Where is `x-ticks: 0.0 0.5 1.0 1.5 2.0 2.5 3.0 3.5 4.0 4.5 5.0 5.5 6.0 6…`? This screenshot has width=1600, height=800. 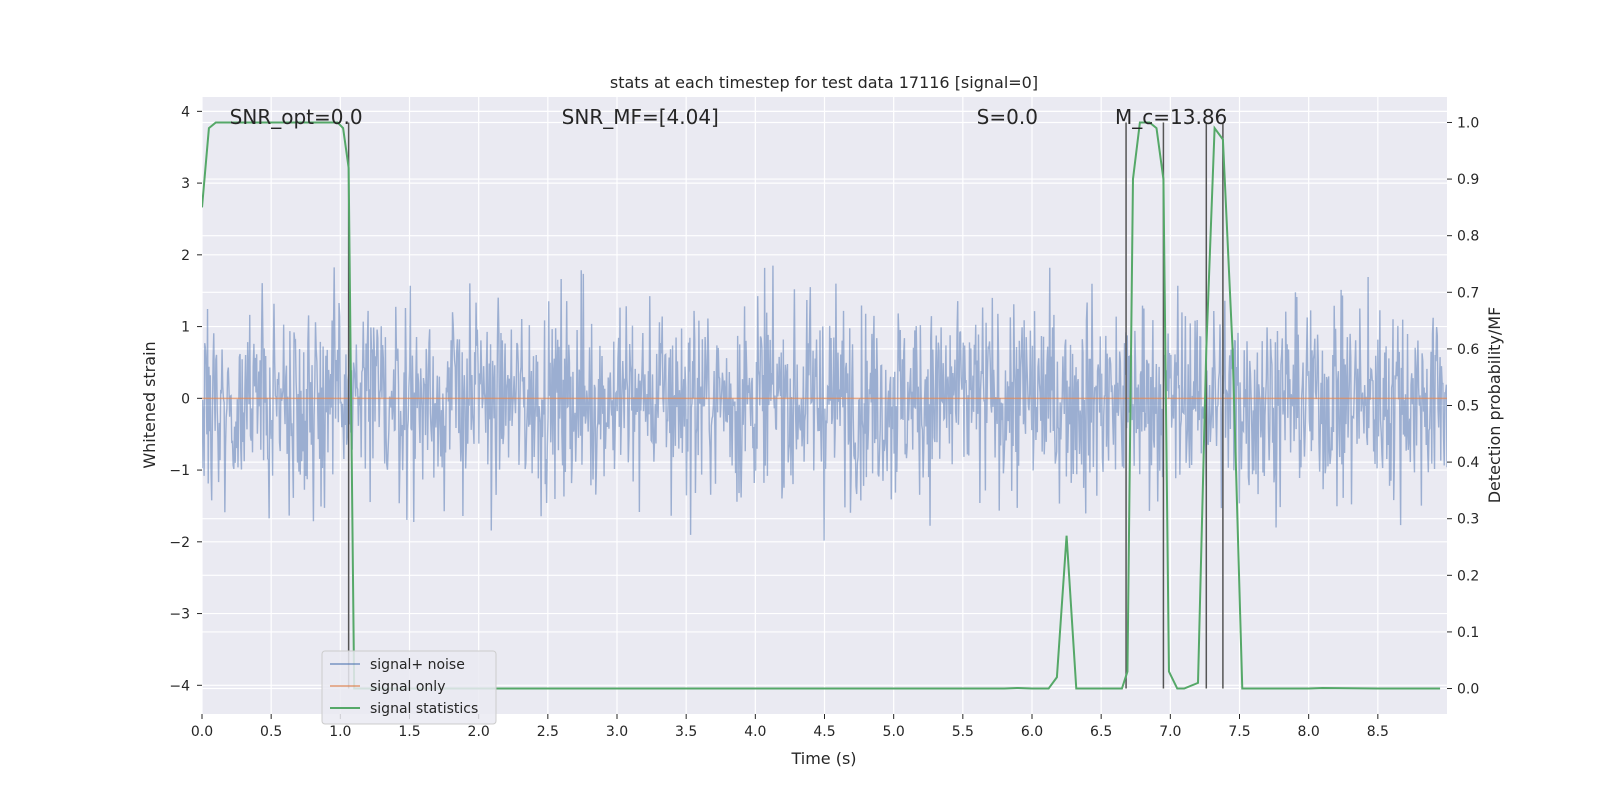
x-ticks: 0.0 0.5 1.0 1.5 2.0 2.5 3.0 3.5 4.0 4.5 5.0 5.5 6.0 6… is located at coordinates (790, 727).